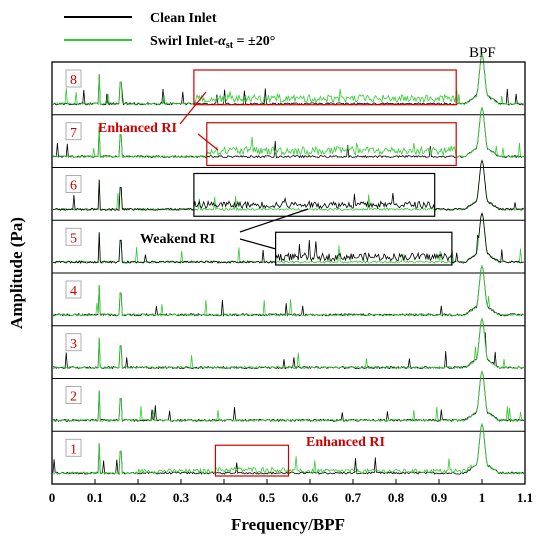 This screenshot has width=550, height=548. I want to click on channel-label: 8, so click(73, 80).